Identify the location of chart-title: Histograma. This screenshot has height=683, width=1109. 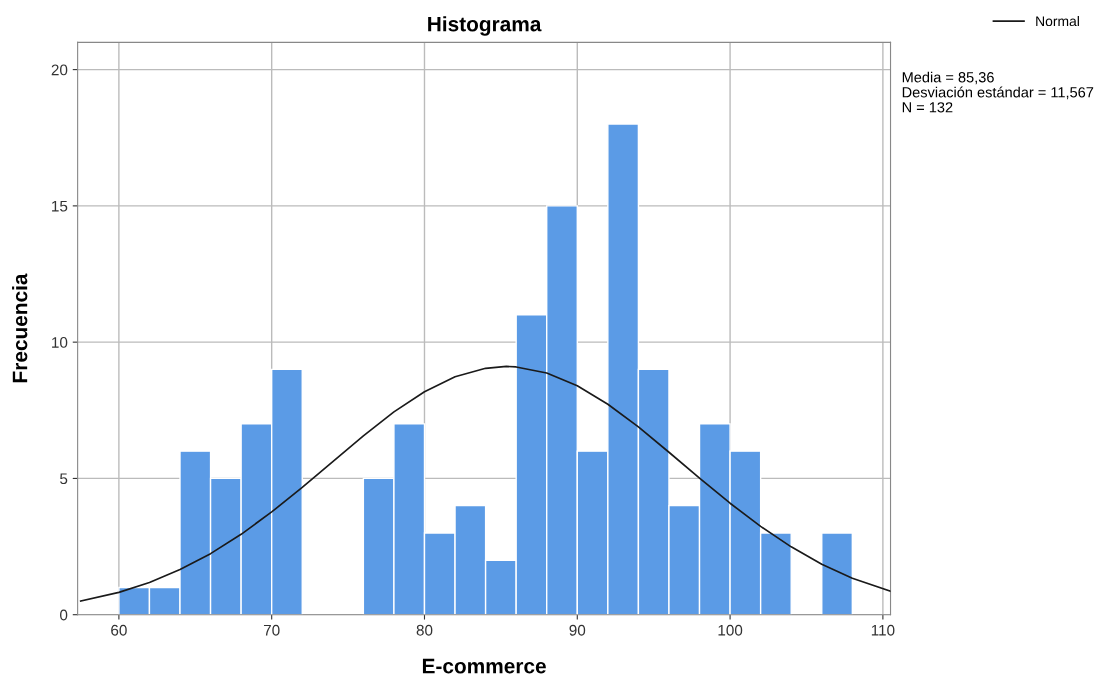
(485, 26).